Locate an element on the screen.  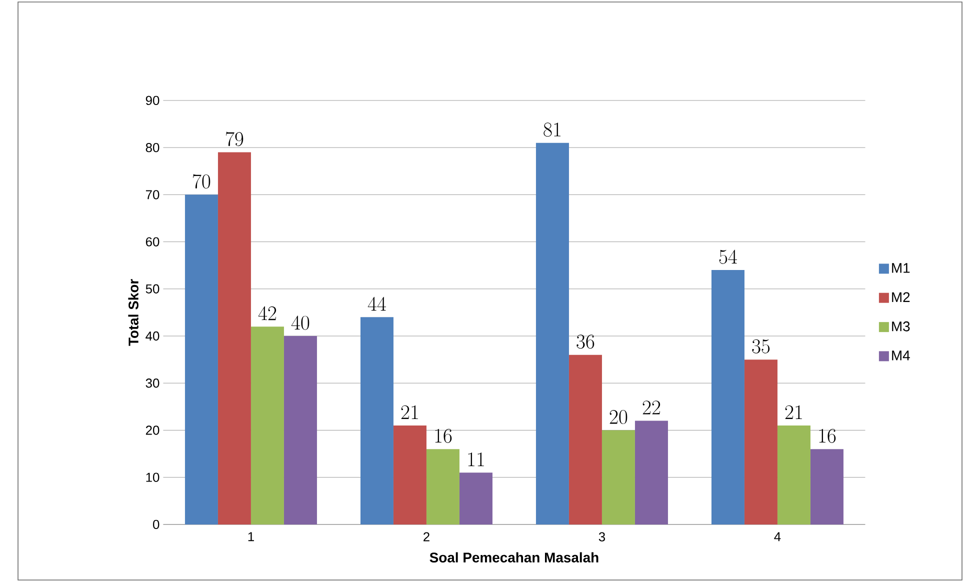
legend-label: M3 is located at coordinates (901, 326).